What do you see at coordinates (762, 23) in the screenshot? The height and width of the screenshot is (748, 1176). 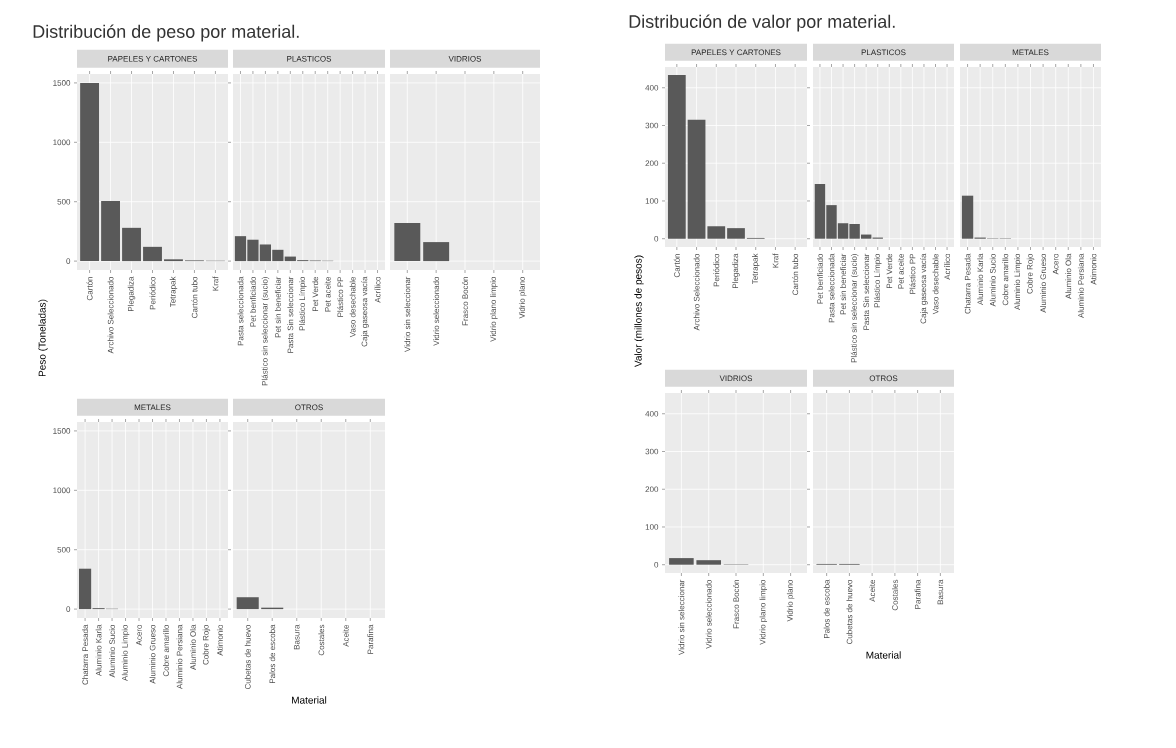 I see `text: Distribución de valor por material.` at bounding box center [762, 23].